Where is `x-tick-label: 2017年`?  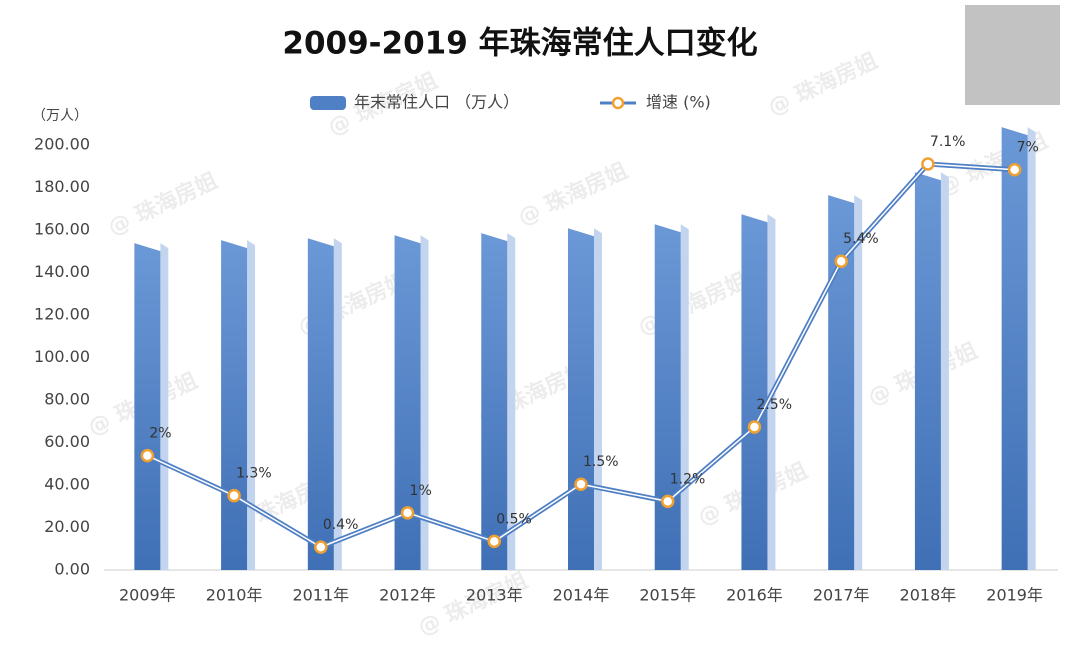
x-tick-label: 2017年 is located at coordinates (841, 595).